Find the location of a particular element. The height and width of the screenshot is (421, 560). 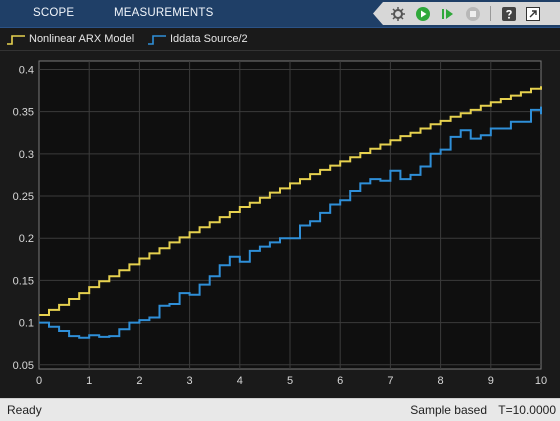

undock-icon is located at coordinates (532, 13).